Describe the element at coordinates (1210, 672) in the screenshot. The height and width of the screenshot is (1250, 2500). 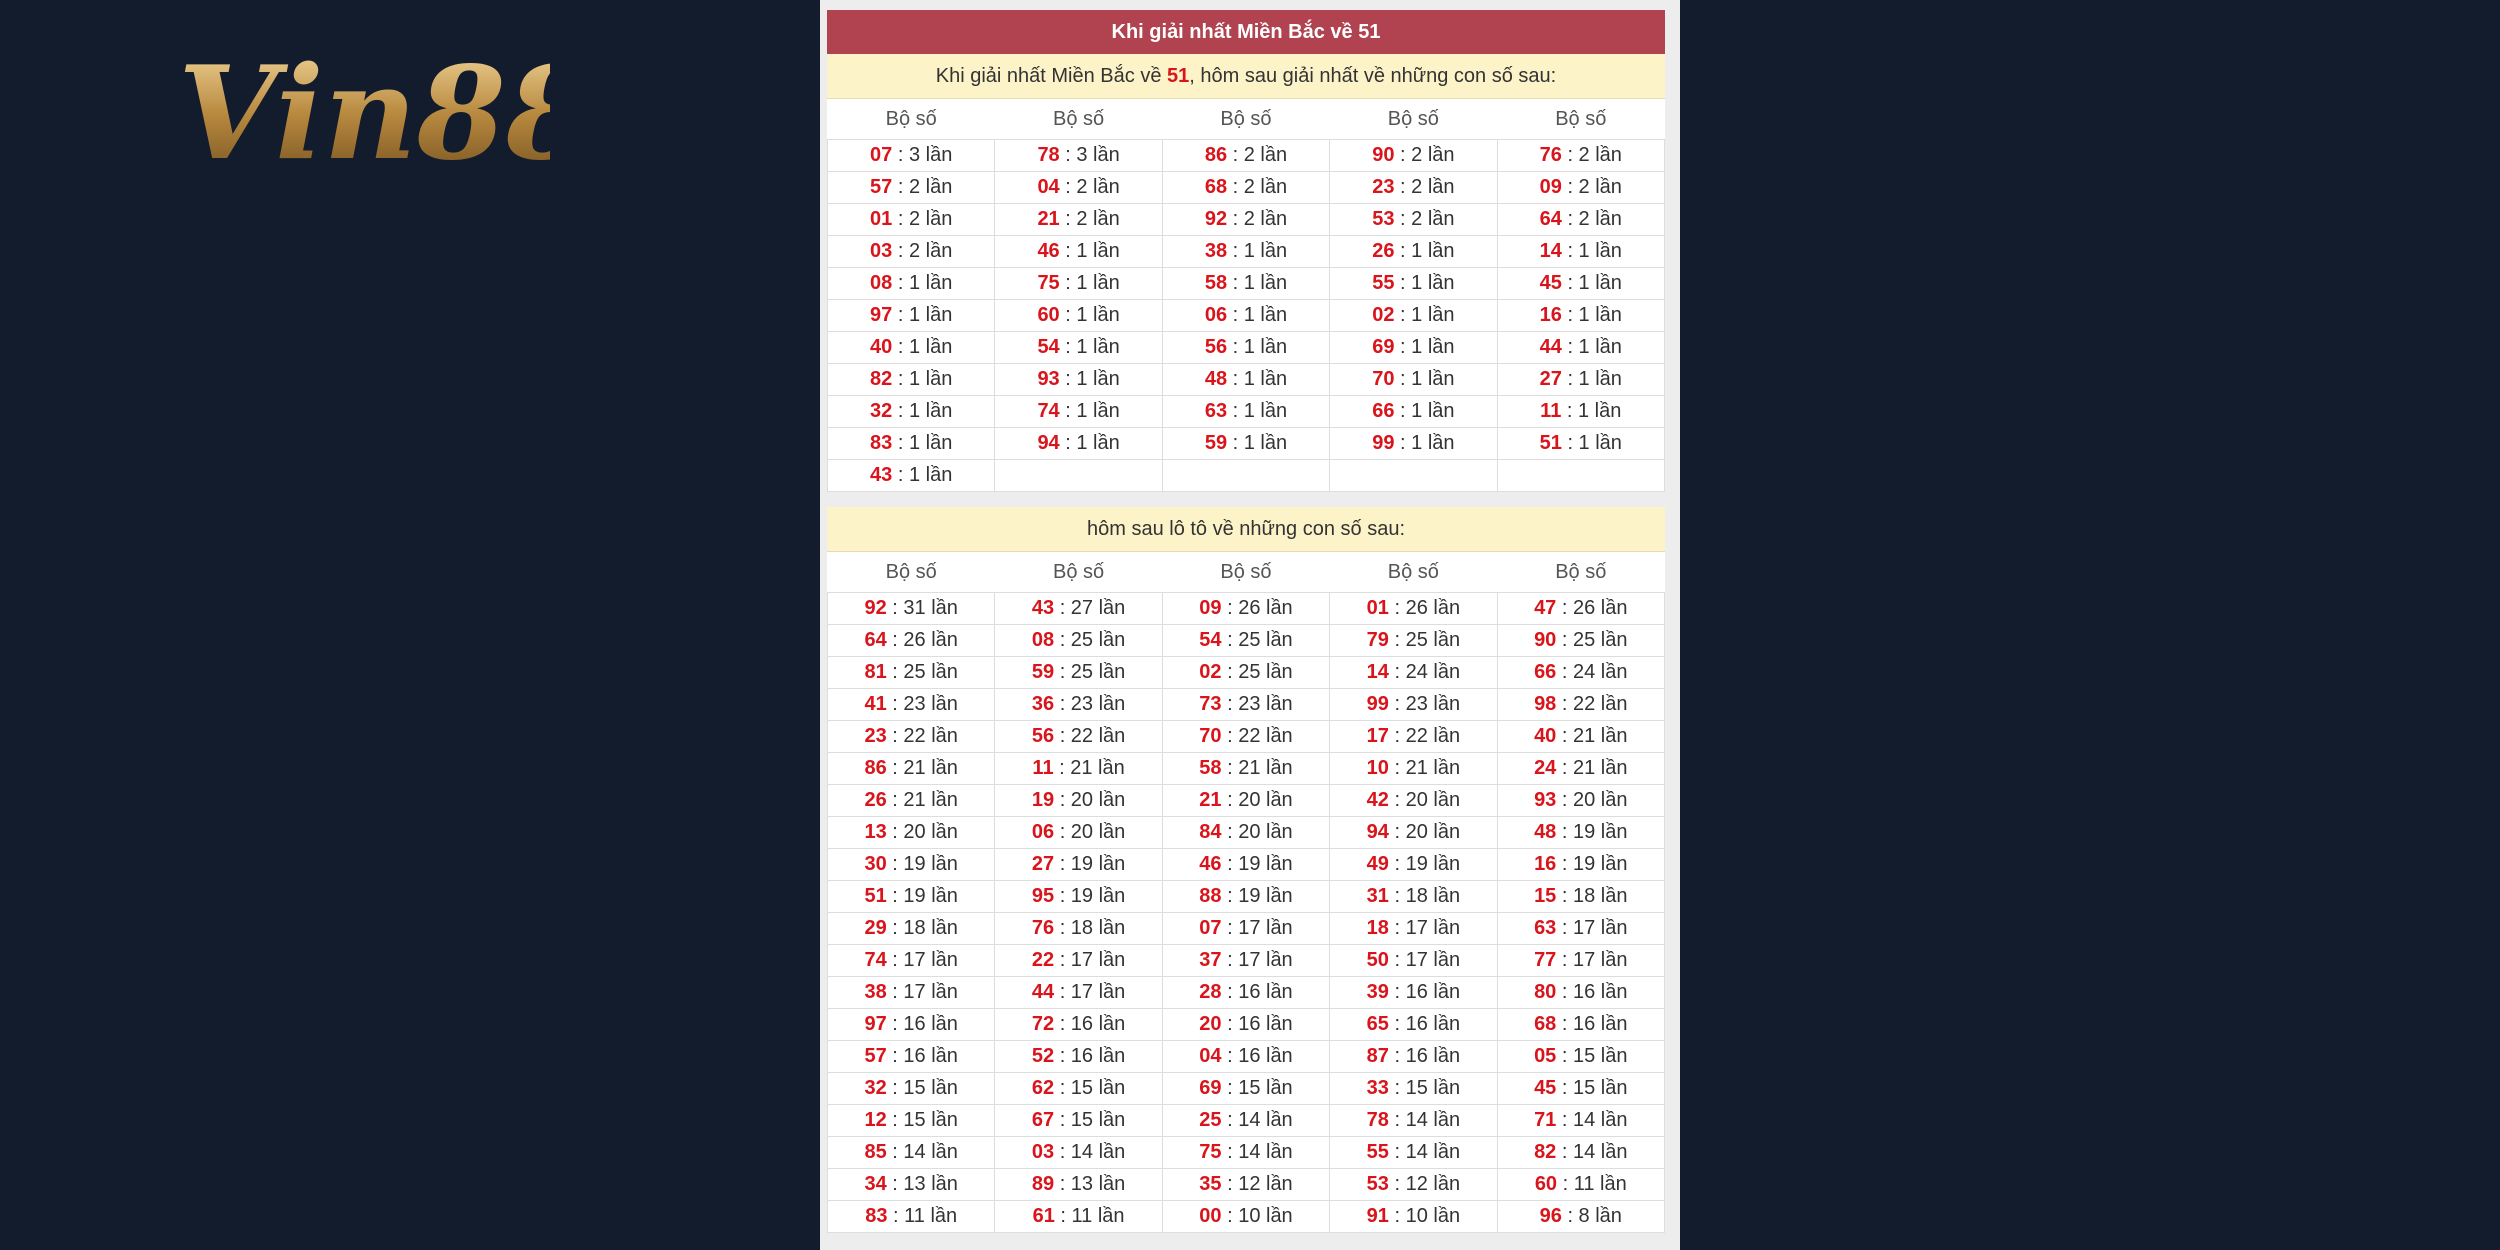
I see `number: 02` at that location.